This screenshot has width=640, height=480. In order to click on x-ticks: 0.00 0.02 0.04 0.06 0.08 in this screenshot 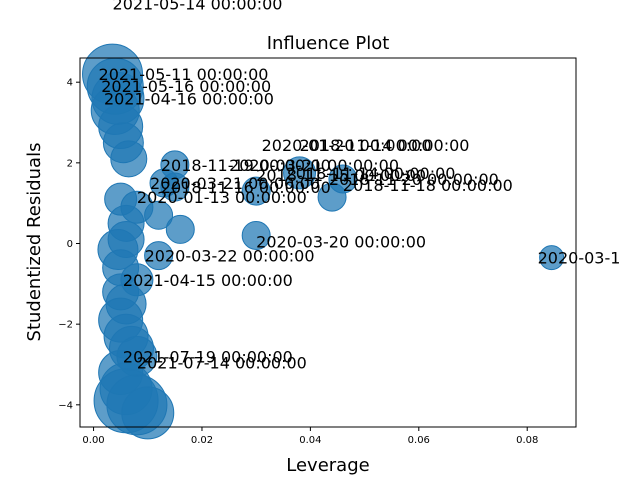, I will do `click(310, 436)`.